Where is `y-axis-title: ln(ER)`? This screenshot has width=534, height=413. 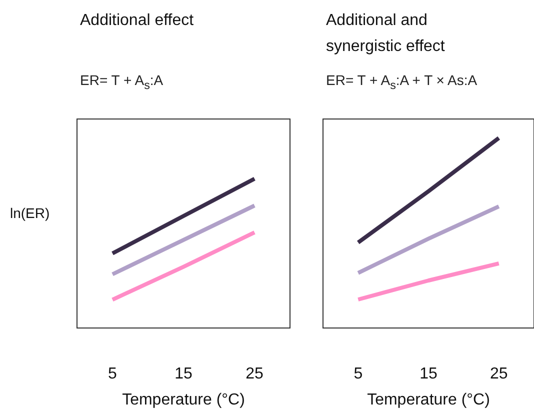 y-axis-title: ln(ER) is located at coordinates (30, 213).